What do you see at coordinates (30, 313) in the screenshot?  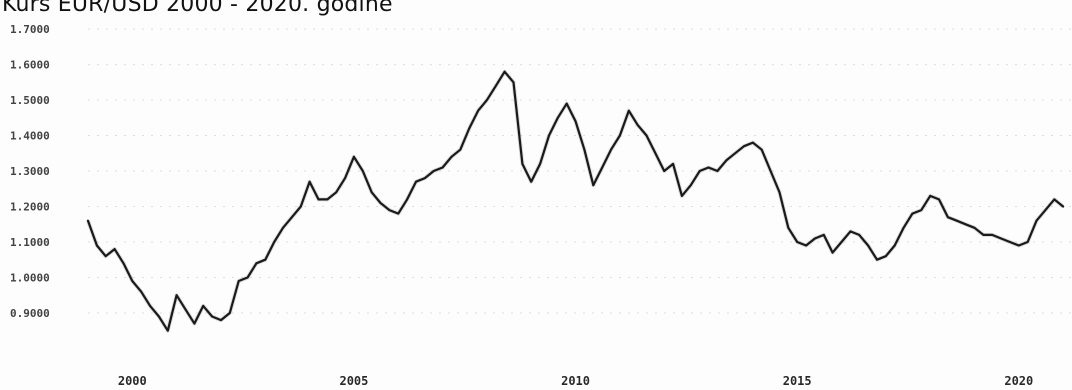 I see `y-tick-label: 0.9000` at bounding box center [30, 313].